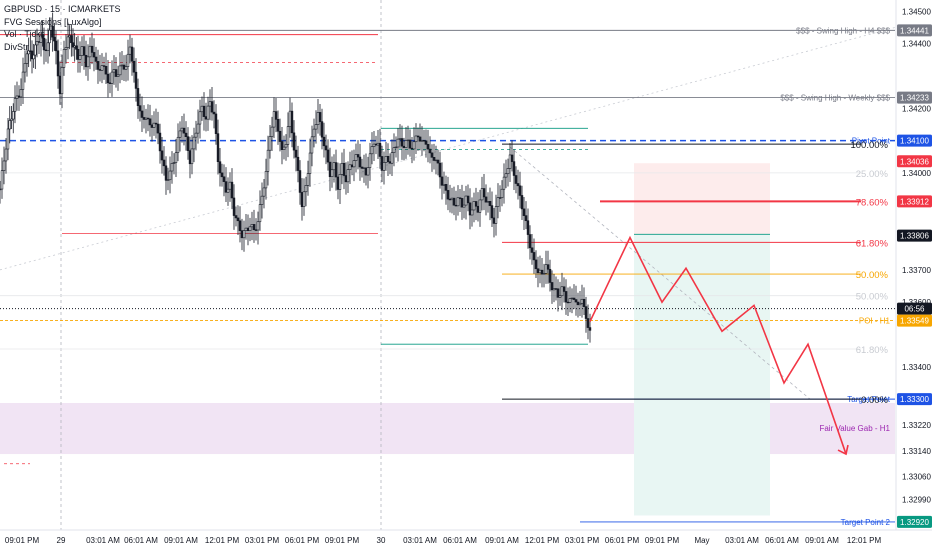 Image resolution: width=932 pixels, height=550 pixels. What do you see at coordinates (875, 321) in the screenshot?
I see `level-label: POI - H1` at bounding box center [875, 321].